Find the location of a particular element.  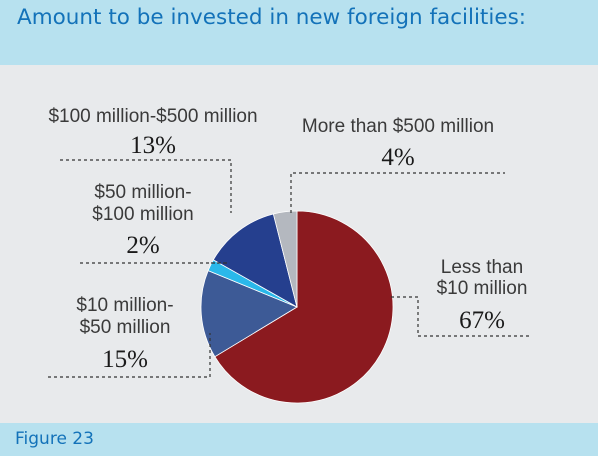

figure-footer: Figure 23 is located at coordinates (299, 439).